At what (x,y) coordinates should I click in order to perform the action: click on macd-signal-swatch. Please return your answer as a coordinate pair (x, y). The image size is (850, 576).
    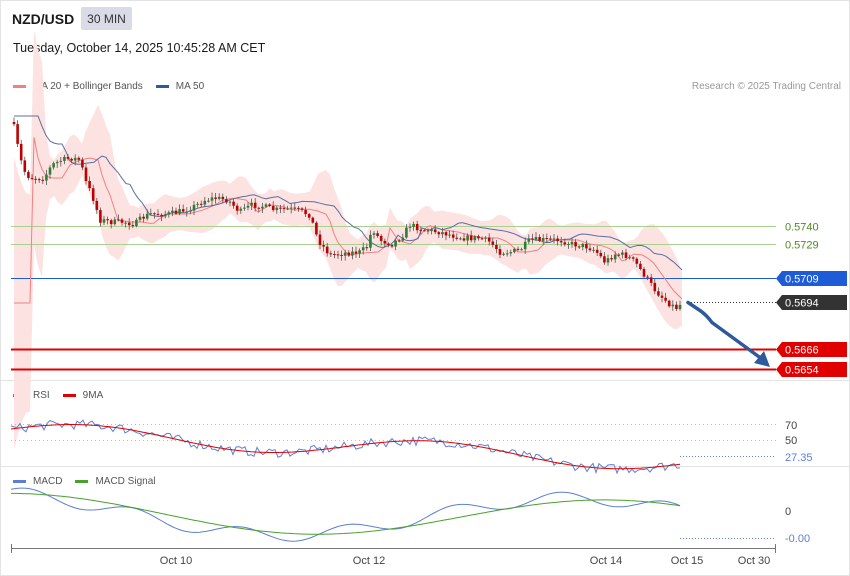
    Looking at the image, I should click on (82, 481).